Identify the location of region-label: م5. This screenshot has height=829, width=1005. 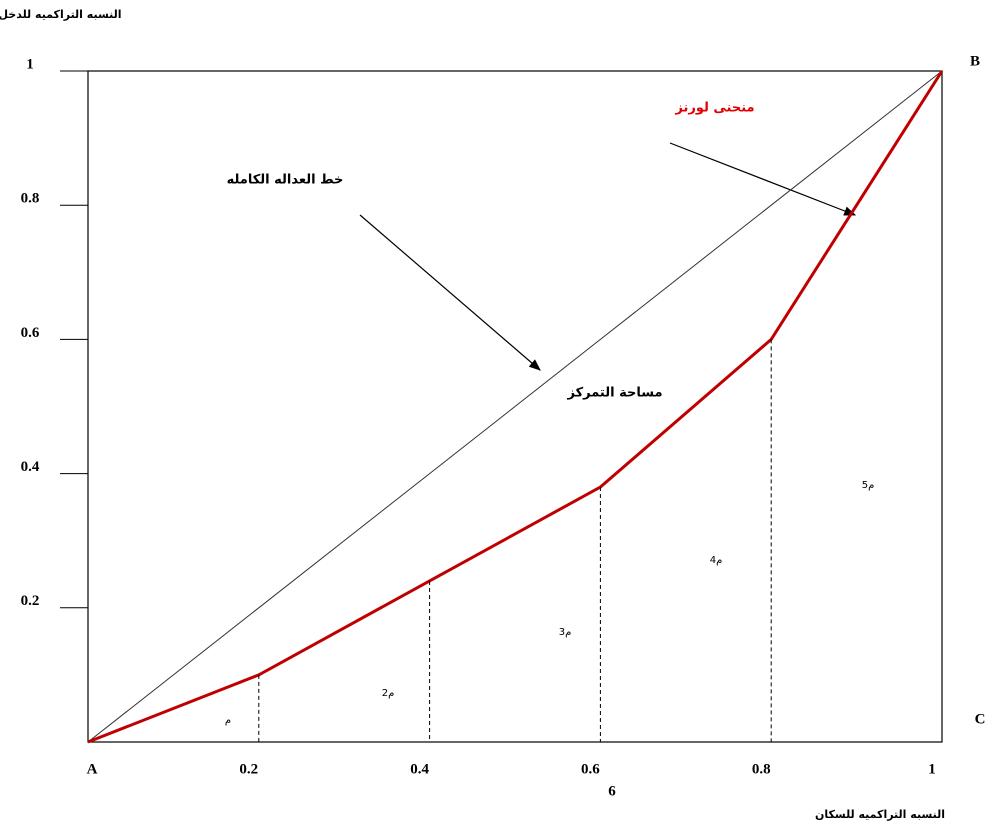
(868, 485).